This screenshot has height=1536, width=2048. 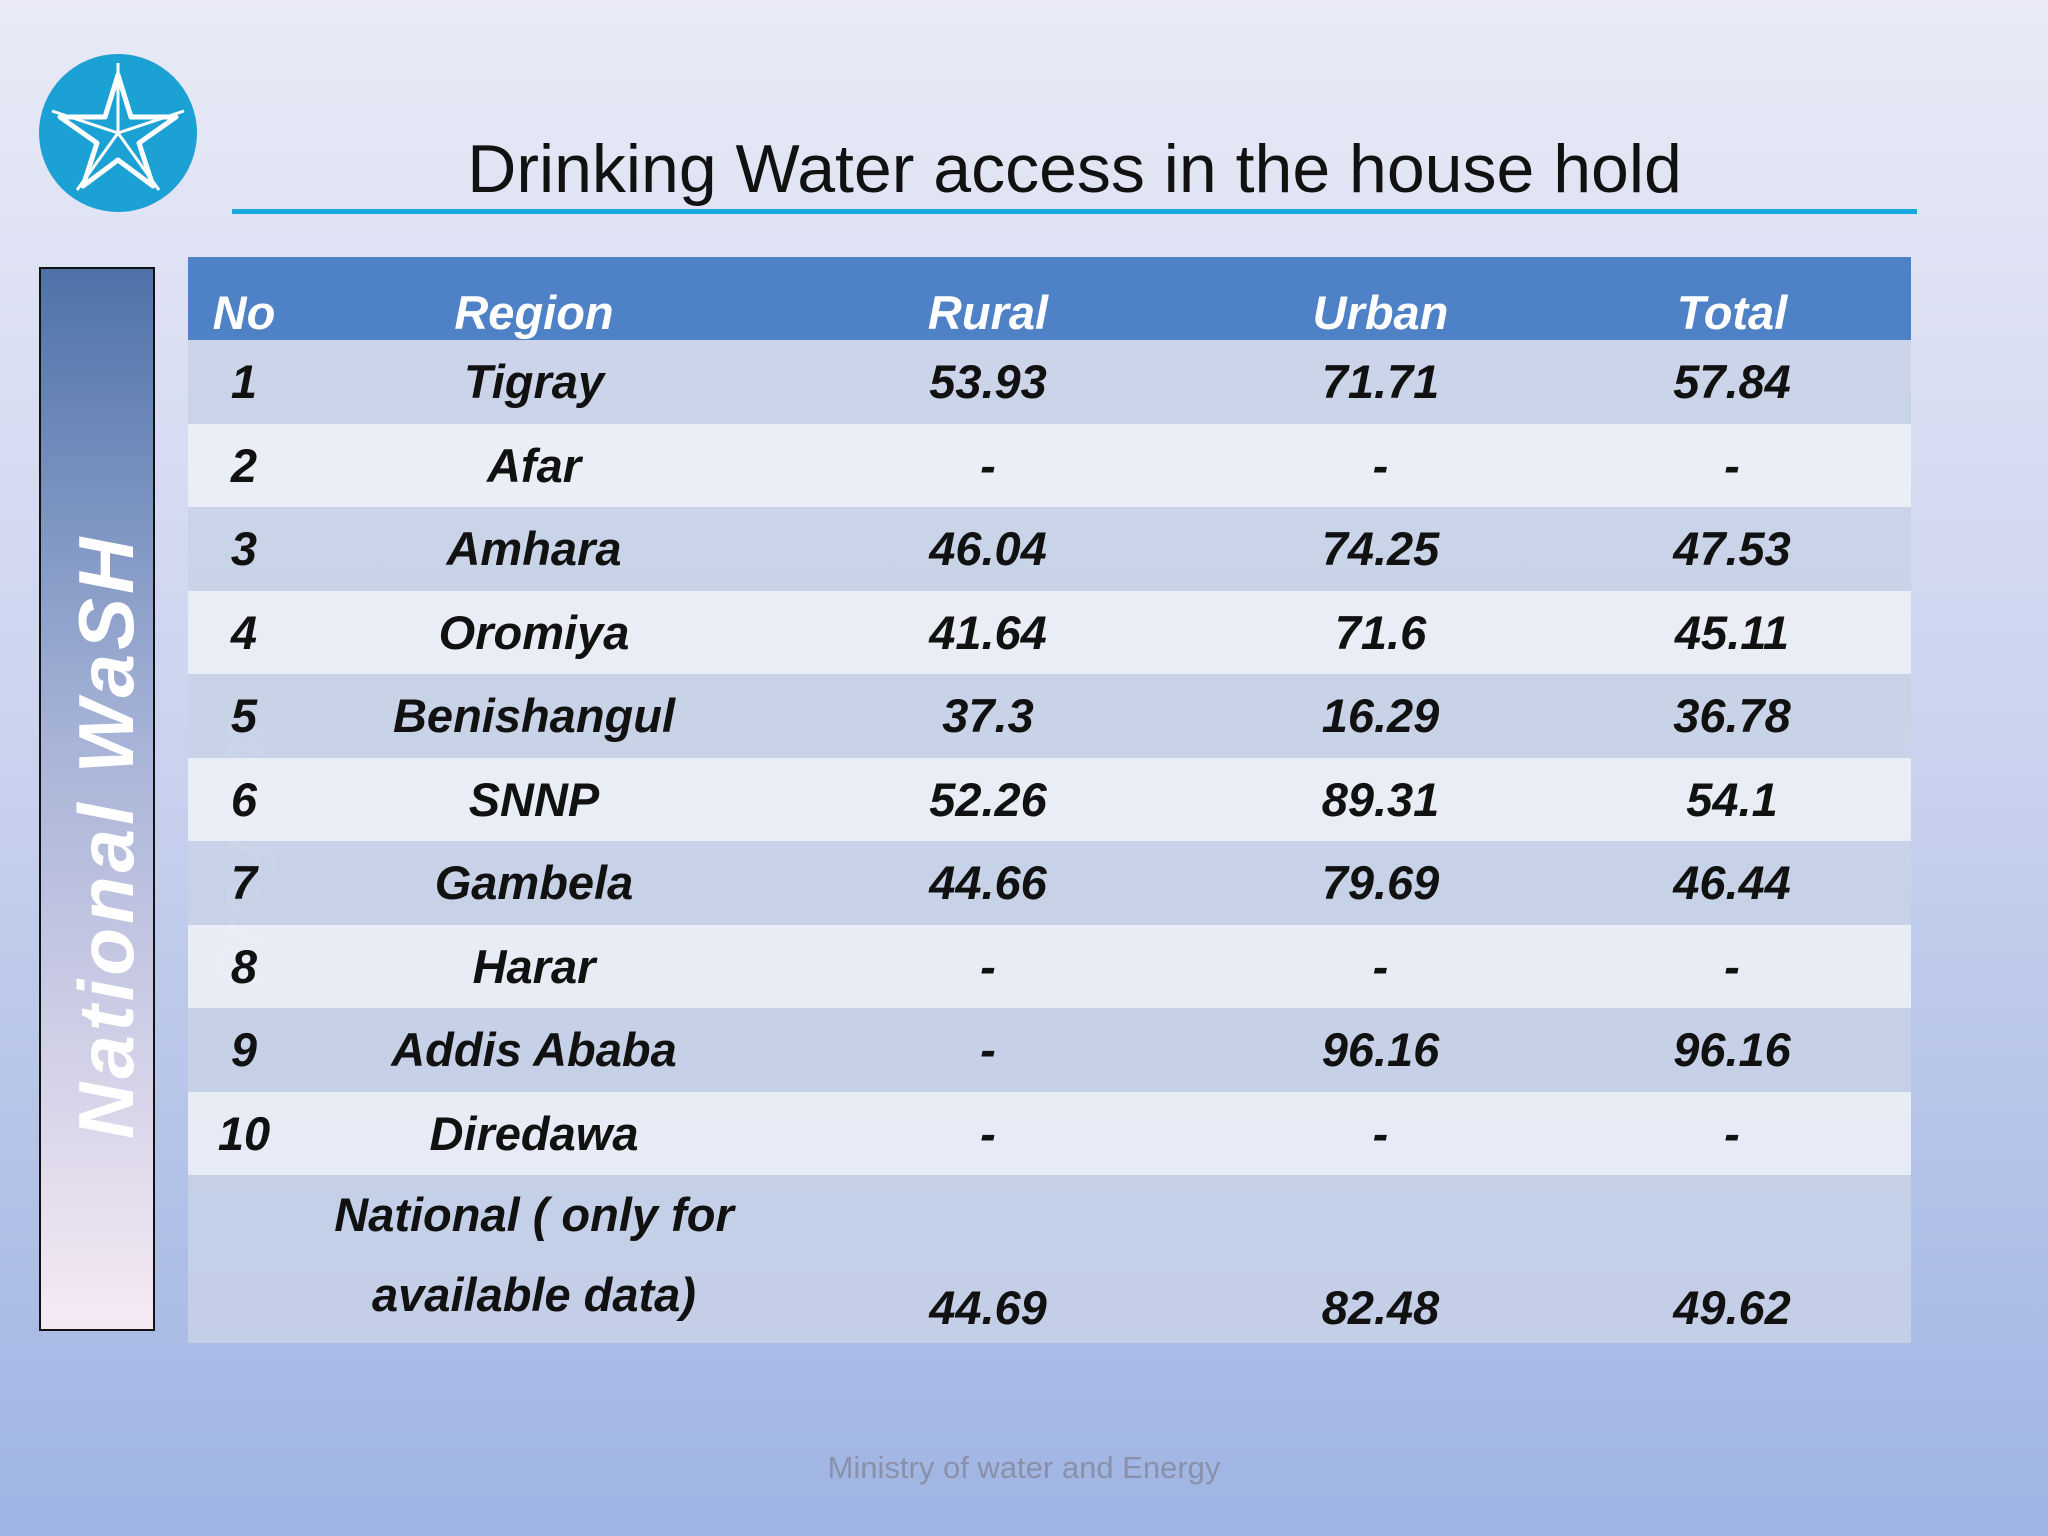 What do you see at coordinates (534, 1133) in the screenshot?
I see `cell-region: Diredawa` at bounding box center [534, 1133].